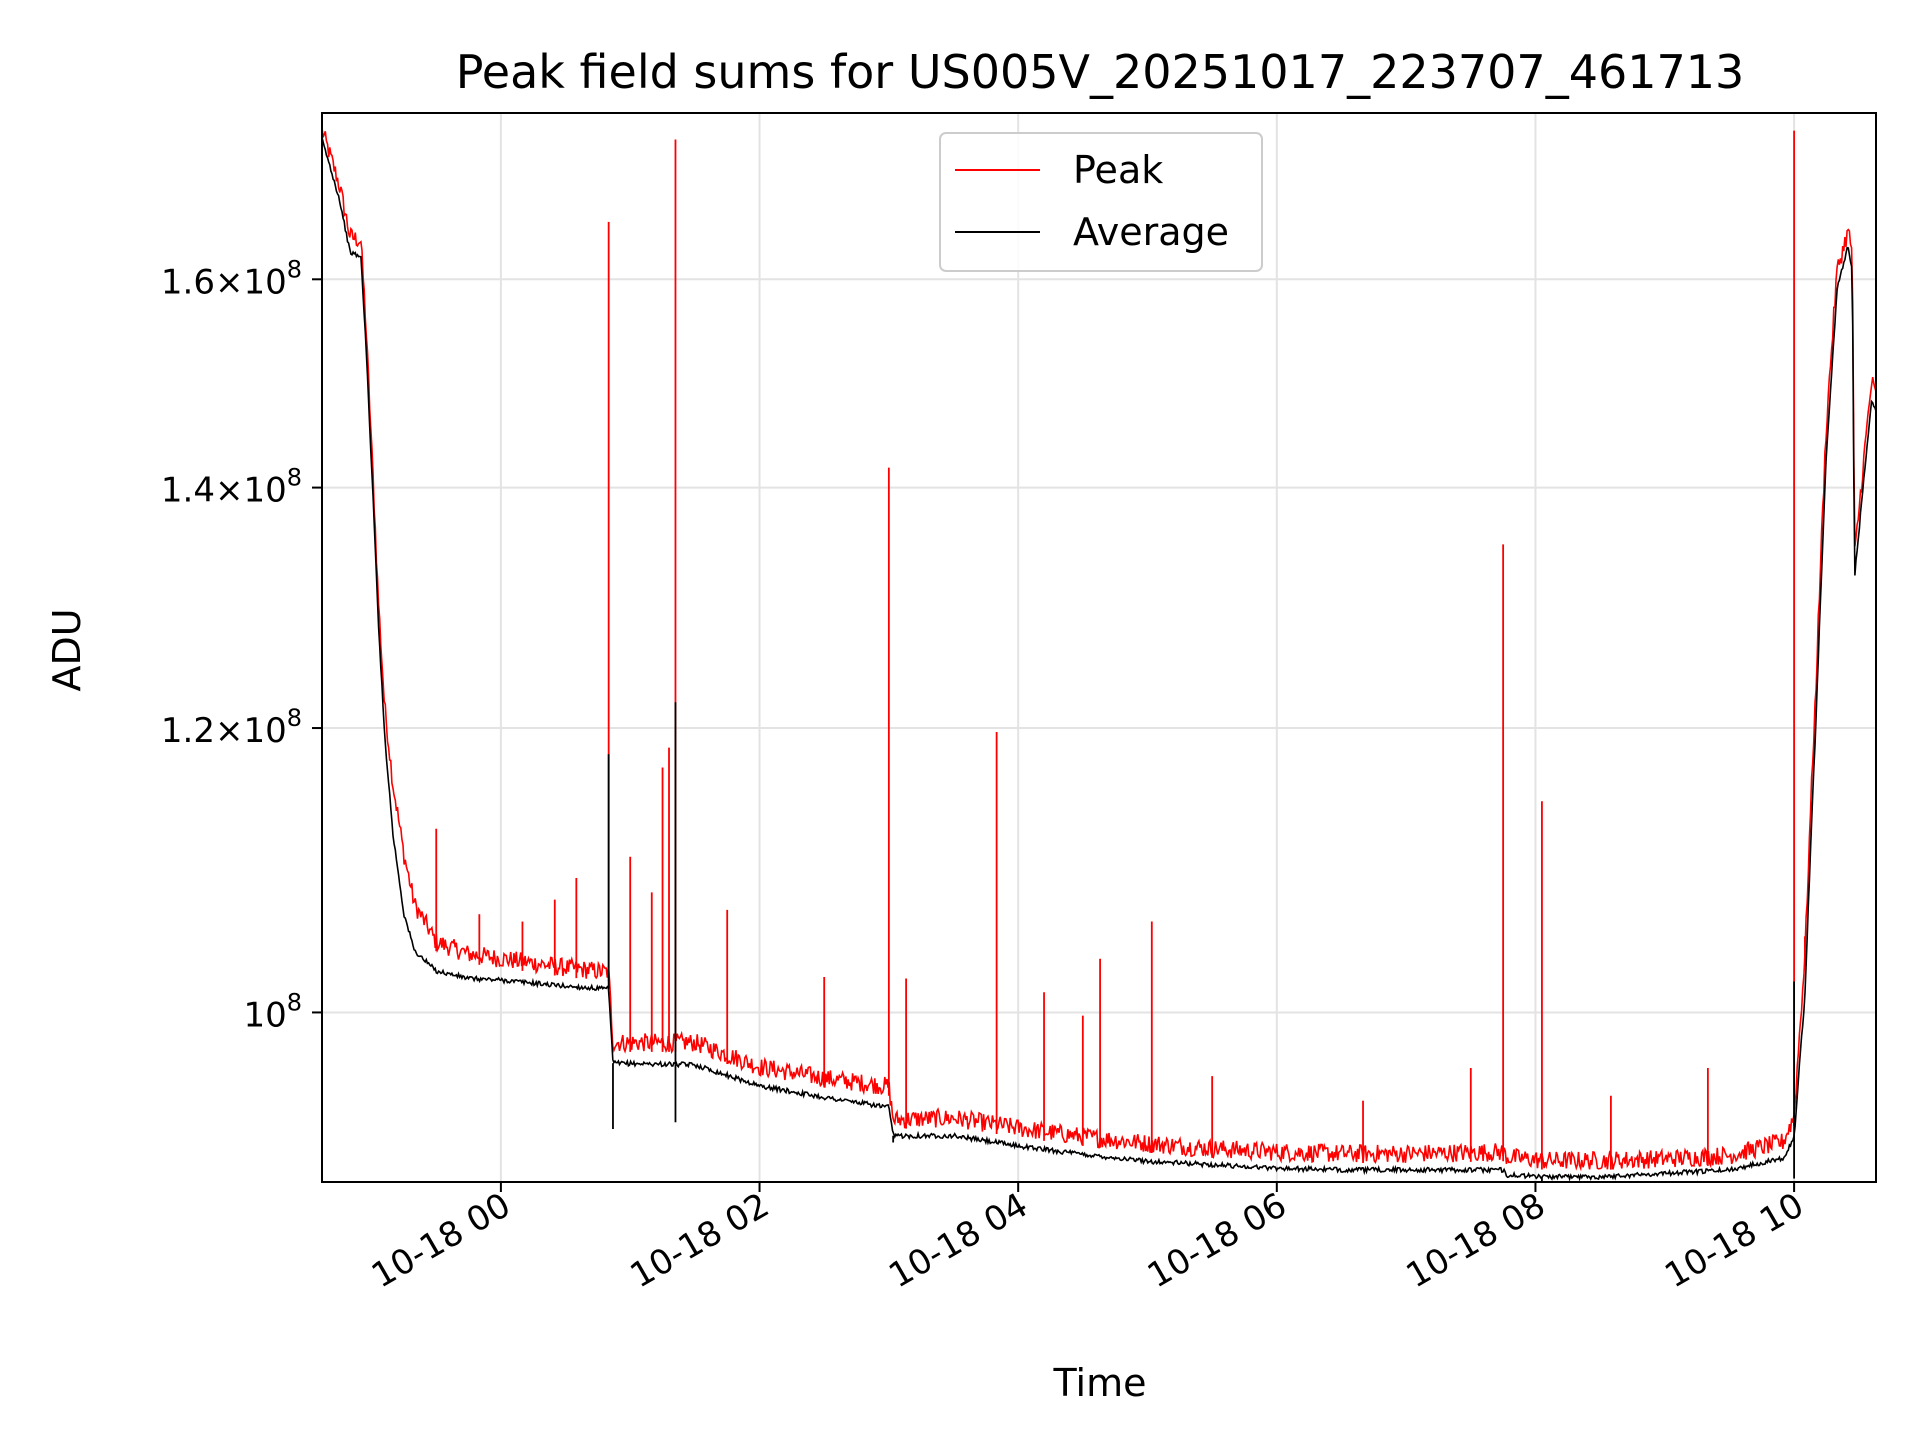  I want to click on y-tick-mantissa: 1.2×, so click(202, 731).